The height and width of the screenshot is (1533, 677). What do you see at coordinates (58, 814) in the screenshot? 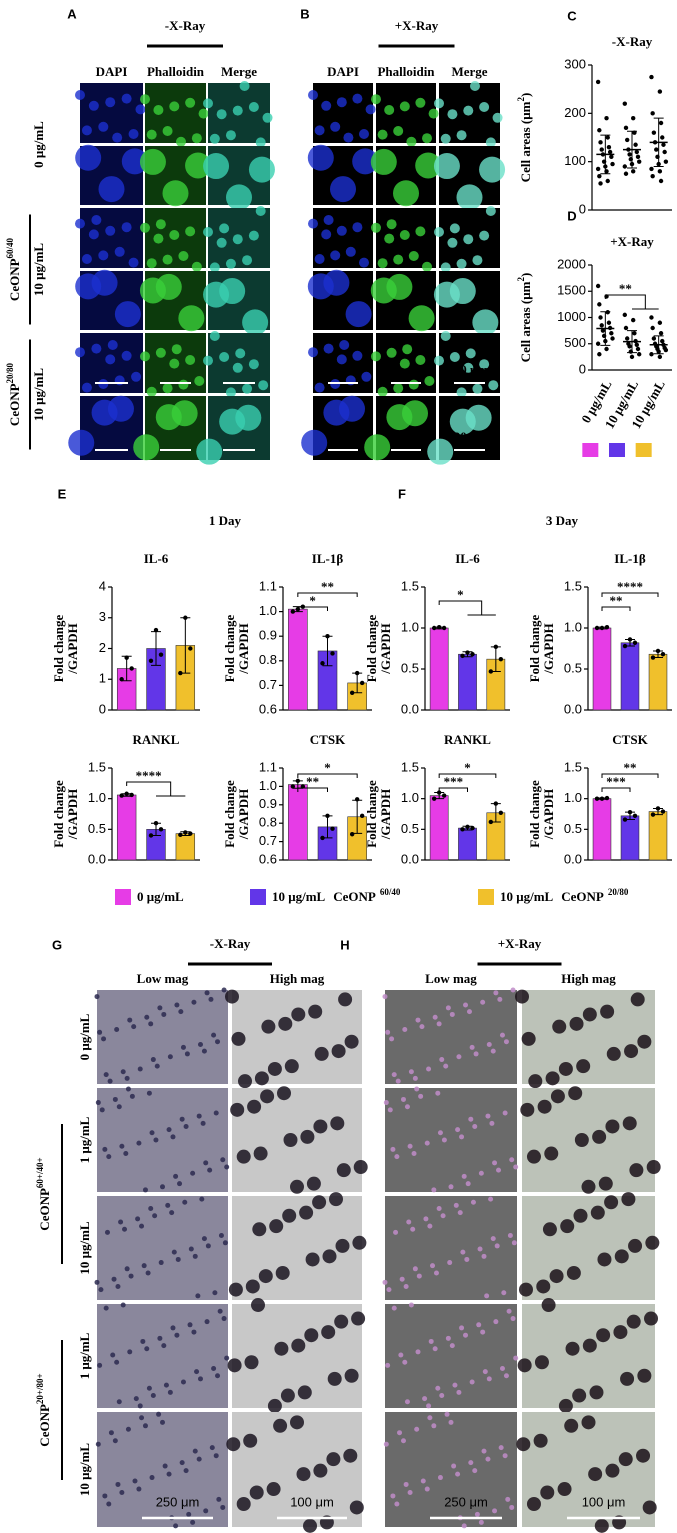
I see `y-axis-label: Fold change` at bounding box center [58, 814].